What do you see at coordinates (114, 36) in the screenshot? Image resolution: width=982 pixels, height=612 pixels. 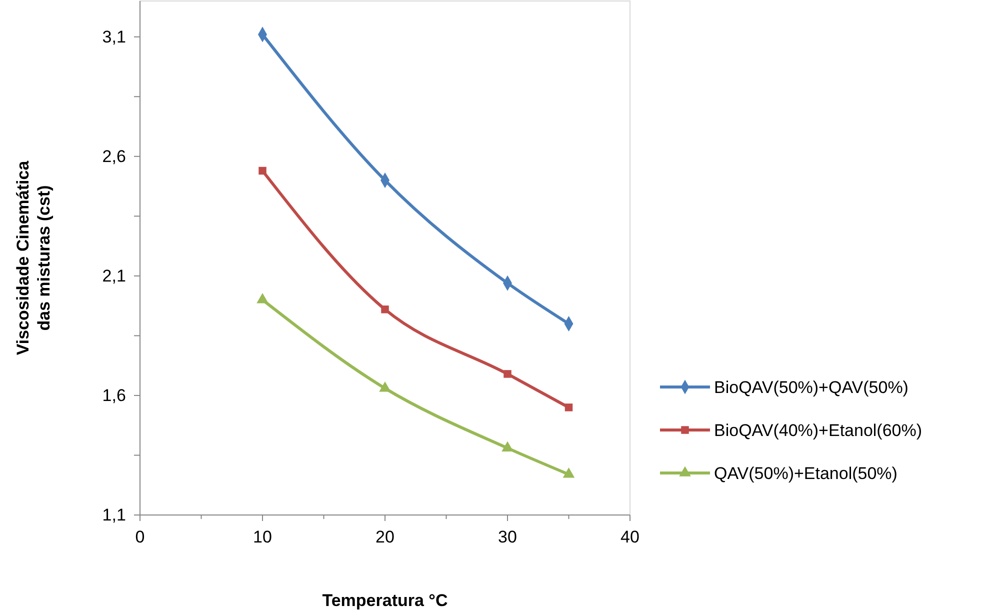 I see `y-tick-label: 3,1` at bounding box center [114, 36].